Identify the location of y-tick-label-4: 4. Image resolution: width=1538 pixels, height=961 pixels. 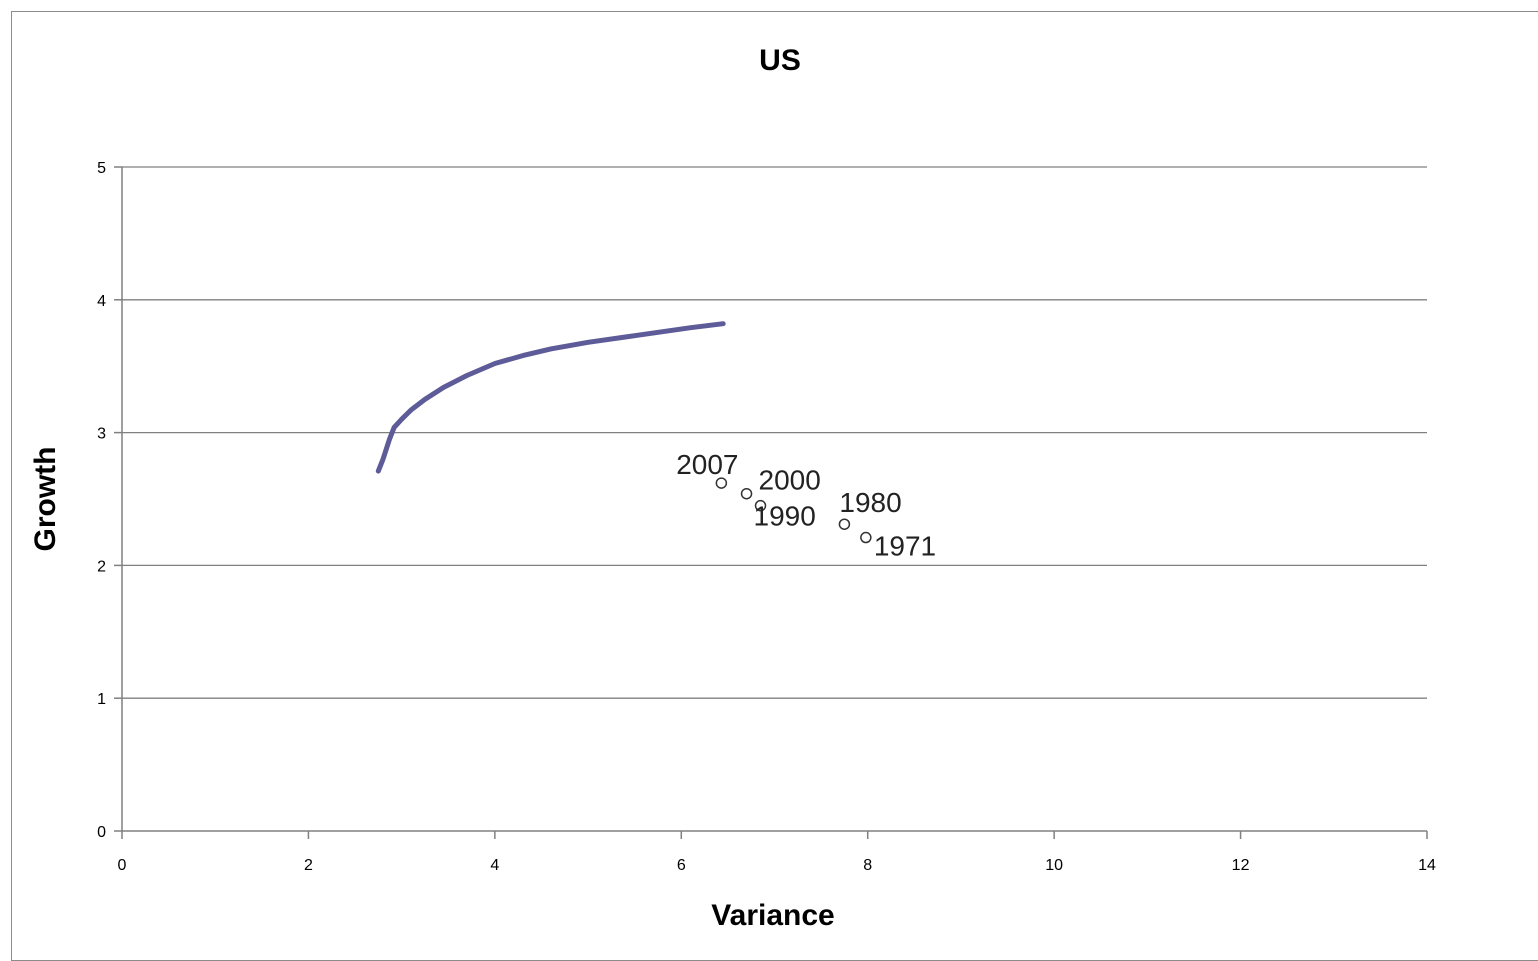
(101, 301).